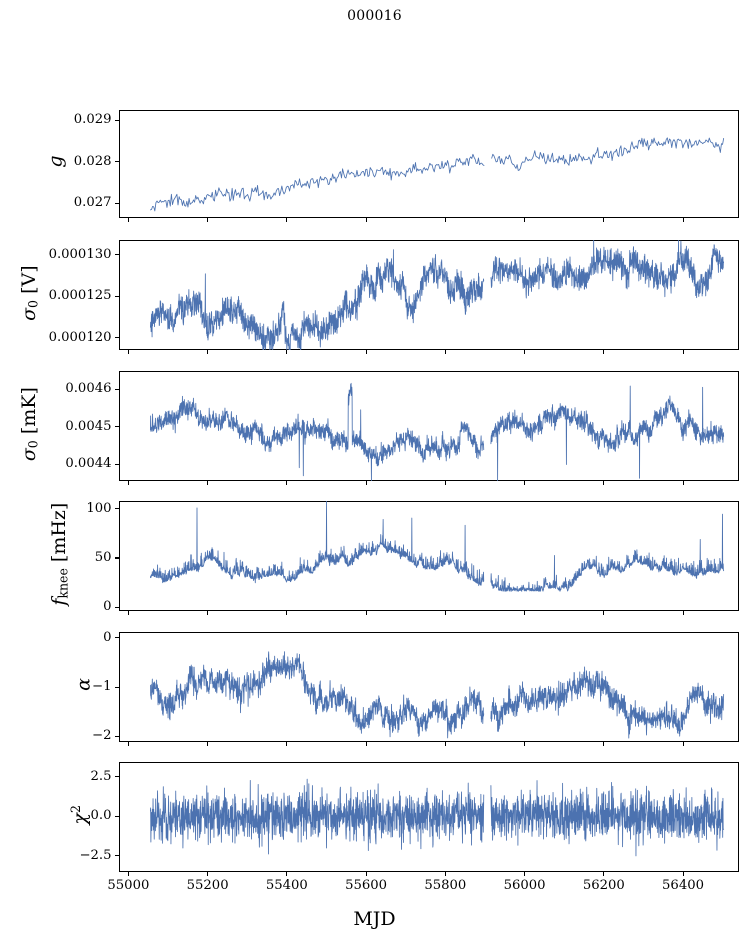  What do you see at coordinates (101, 776) in the screenshot?
I see `y-tick-label: 2.5` at bounding box center [101, 776].